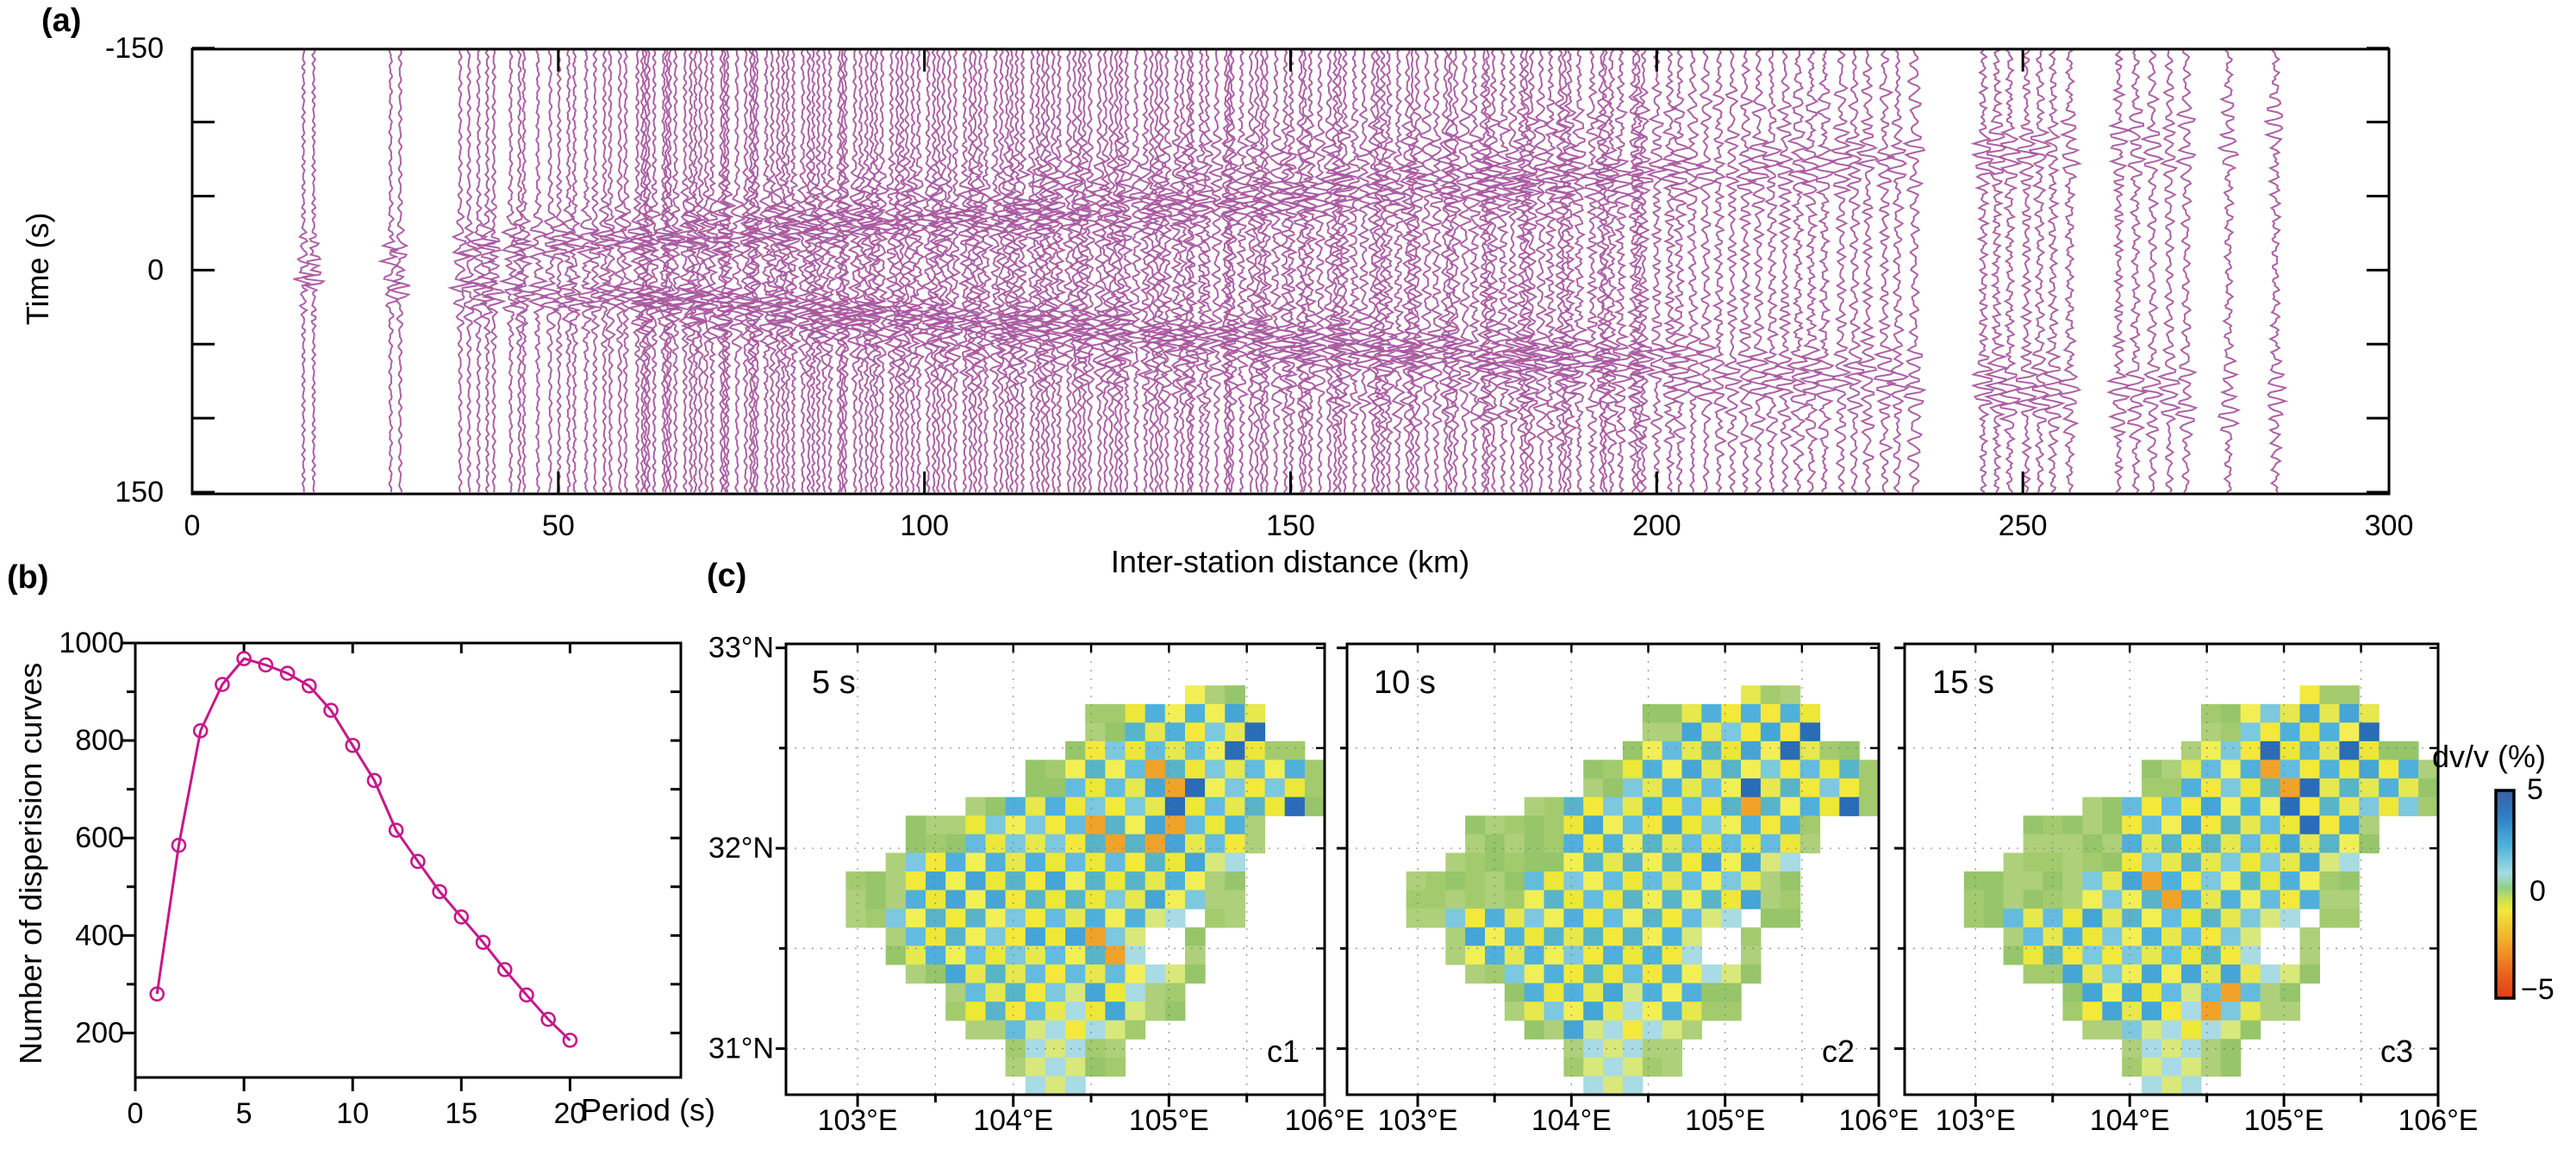  What do you see at coordinates (558, 525) in the screenshot?
I see `panel-a-xtick-label: 50` at bounding box center [558, 525].